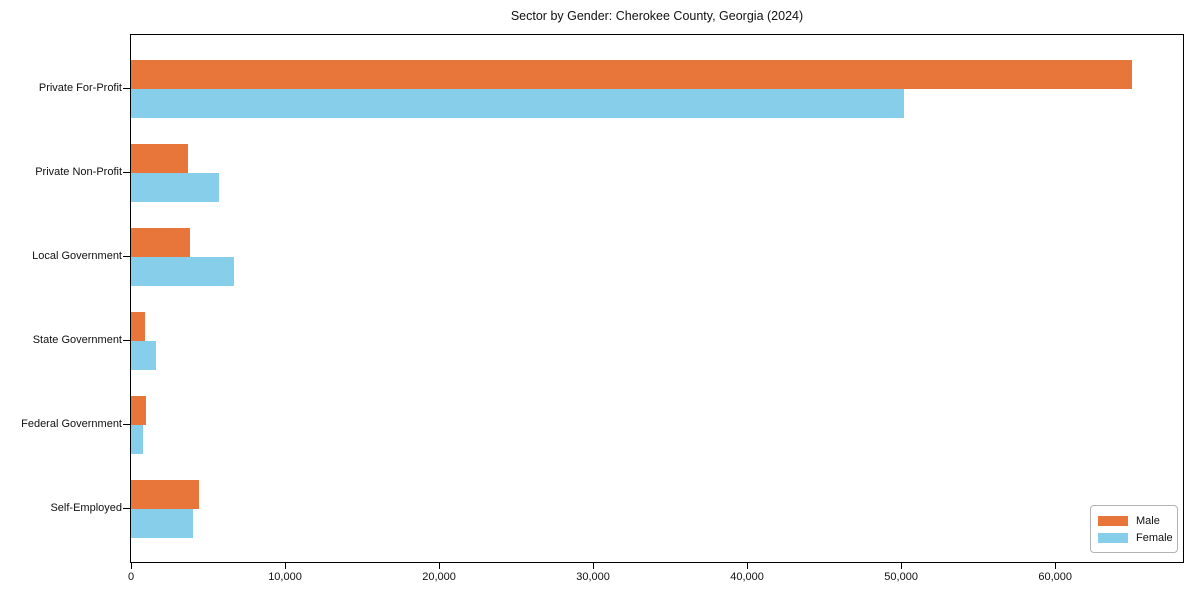 Image resolution: width=1200 pixels, height=600 pixels. What do you see at coordinates (77, 256) in the screenshot?
I see `y-axis-label: Local Government` at bounding box center [77, 256].